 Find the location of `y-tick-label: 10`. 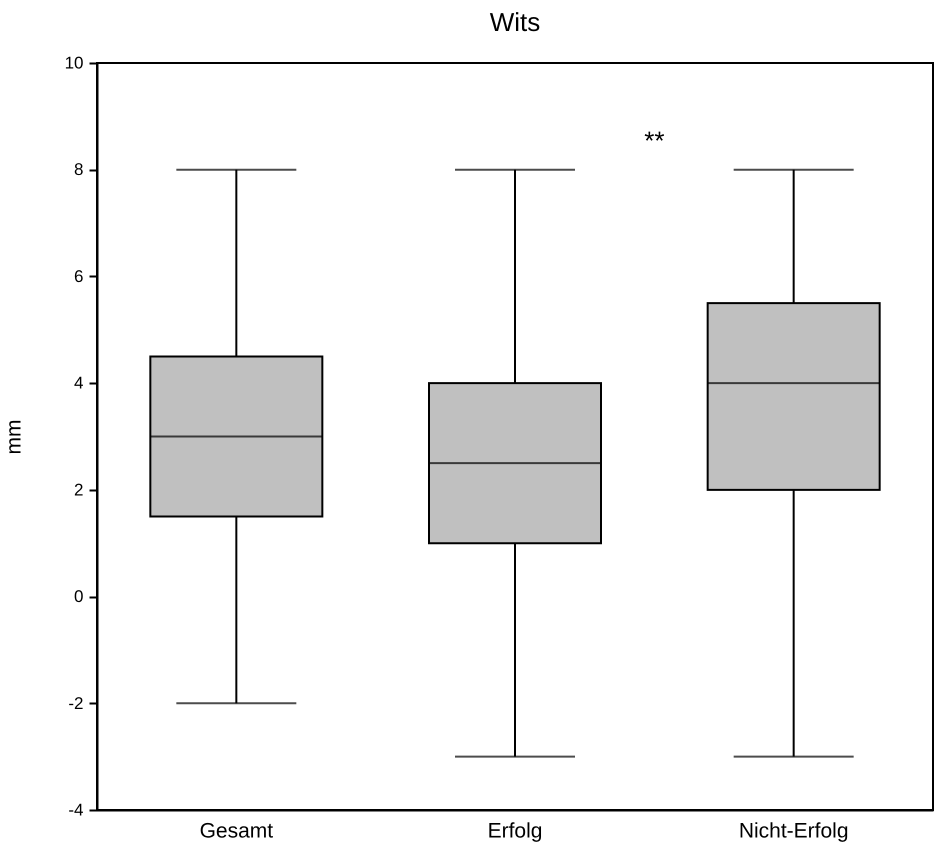

y-tick-label: 10 is located at coordinates (74, 63).